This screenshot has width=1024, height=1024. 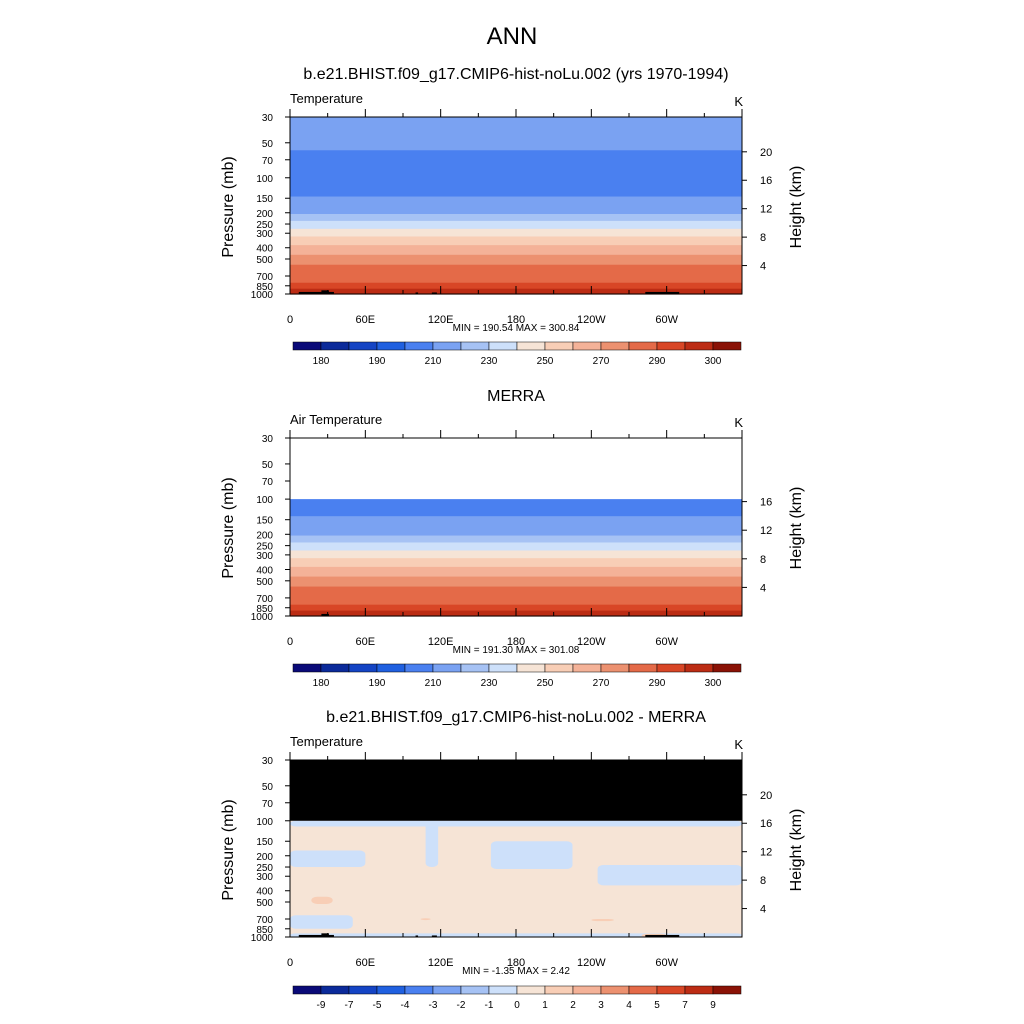 What do you see at coordinates (763, 588) in the screenshot?
I see `right-tick-label: 4` at bounding box center [763, 588].